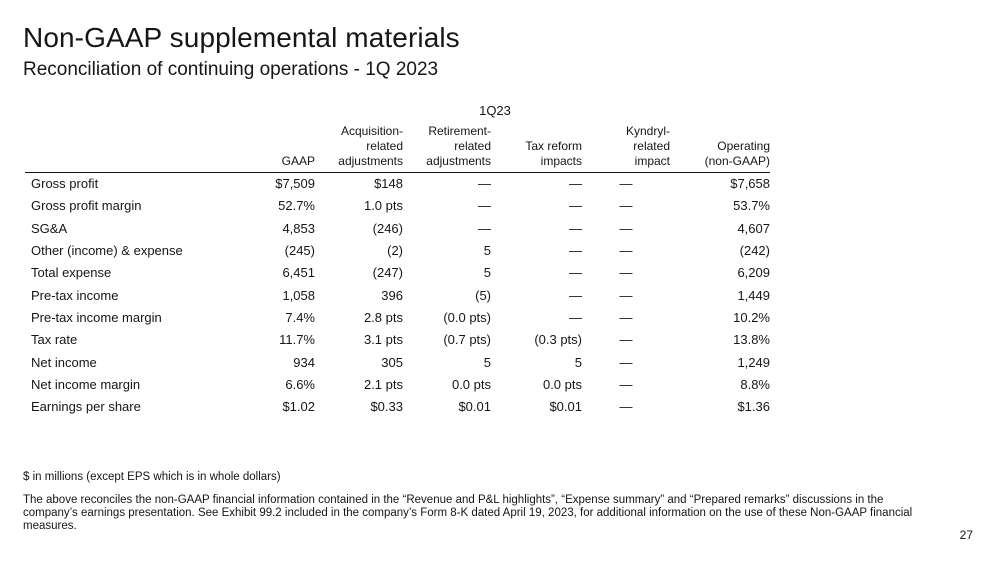 The image size is (999, 562). What do you see at coordinates (298, 228) in the screenshot?
I see `table-cell: 4,853` at bounding box center [298, 228].